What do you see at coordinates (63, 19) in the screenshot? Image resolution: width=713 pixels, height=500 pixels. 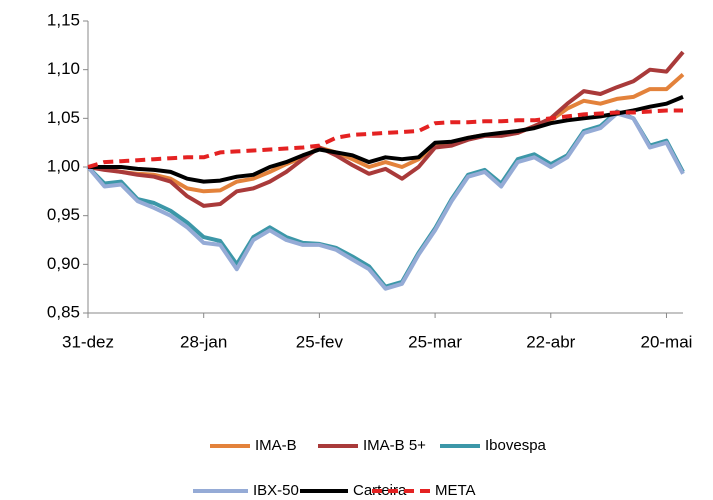 I see `y-tick-label: 1,15` at bounding box center [63, 19].